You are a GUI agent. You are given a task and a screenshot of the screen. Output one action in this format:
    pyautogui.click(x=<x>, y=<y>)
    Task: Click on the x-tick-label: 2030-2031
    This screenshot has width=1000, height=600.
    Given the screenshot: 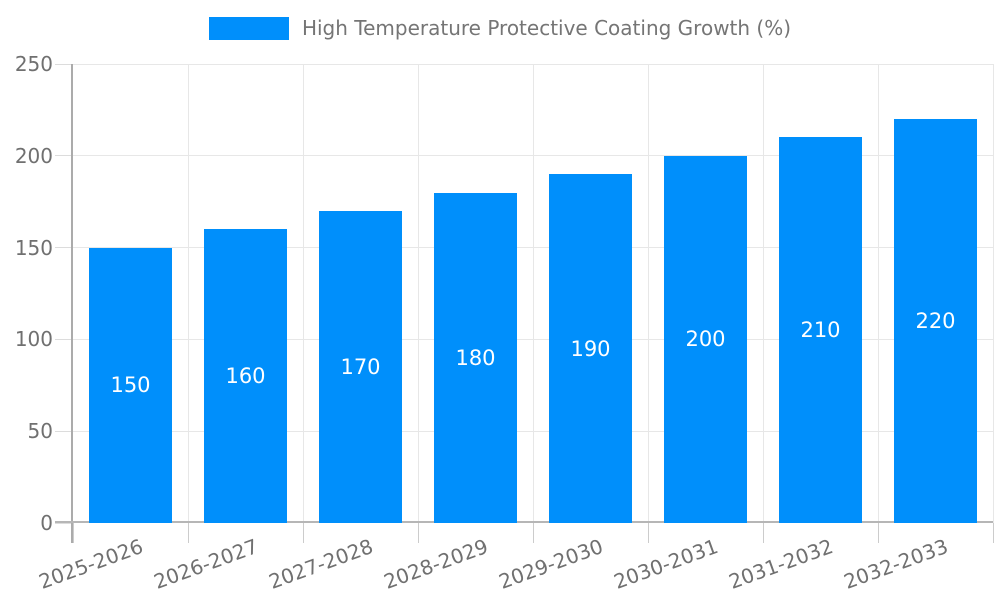 What is the action you would take?
    pyautogui.click(x=666, y=564)
    